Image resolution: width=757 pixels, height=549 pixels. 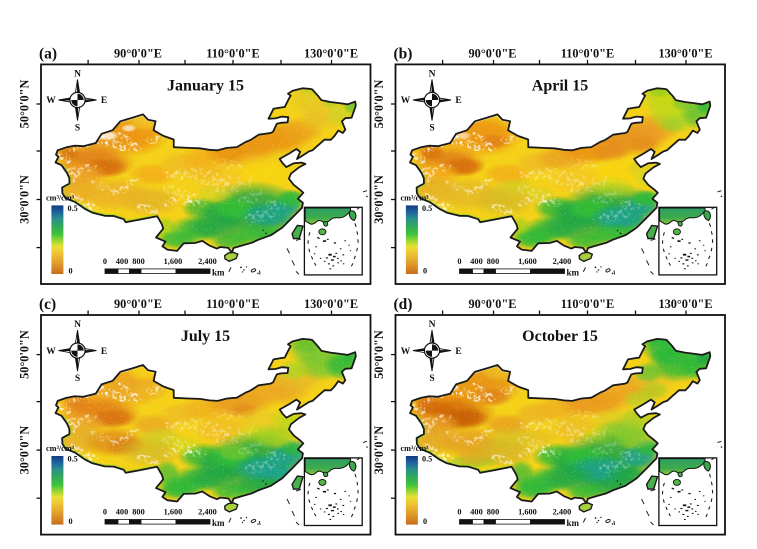 What do you see at coordinates (48, 53) in the screenshot?
I see `svg-text: (a)` at bounding box center [48, 53].